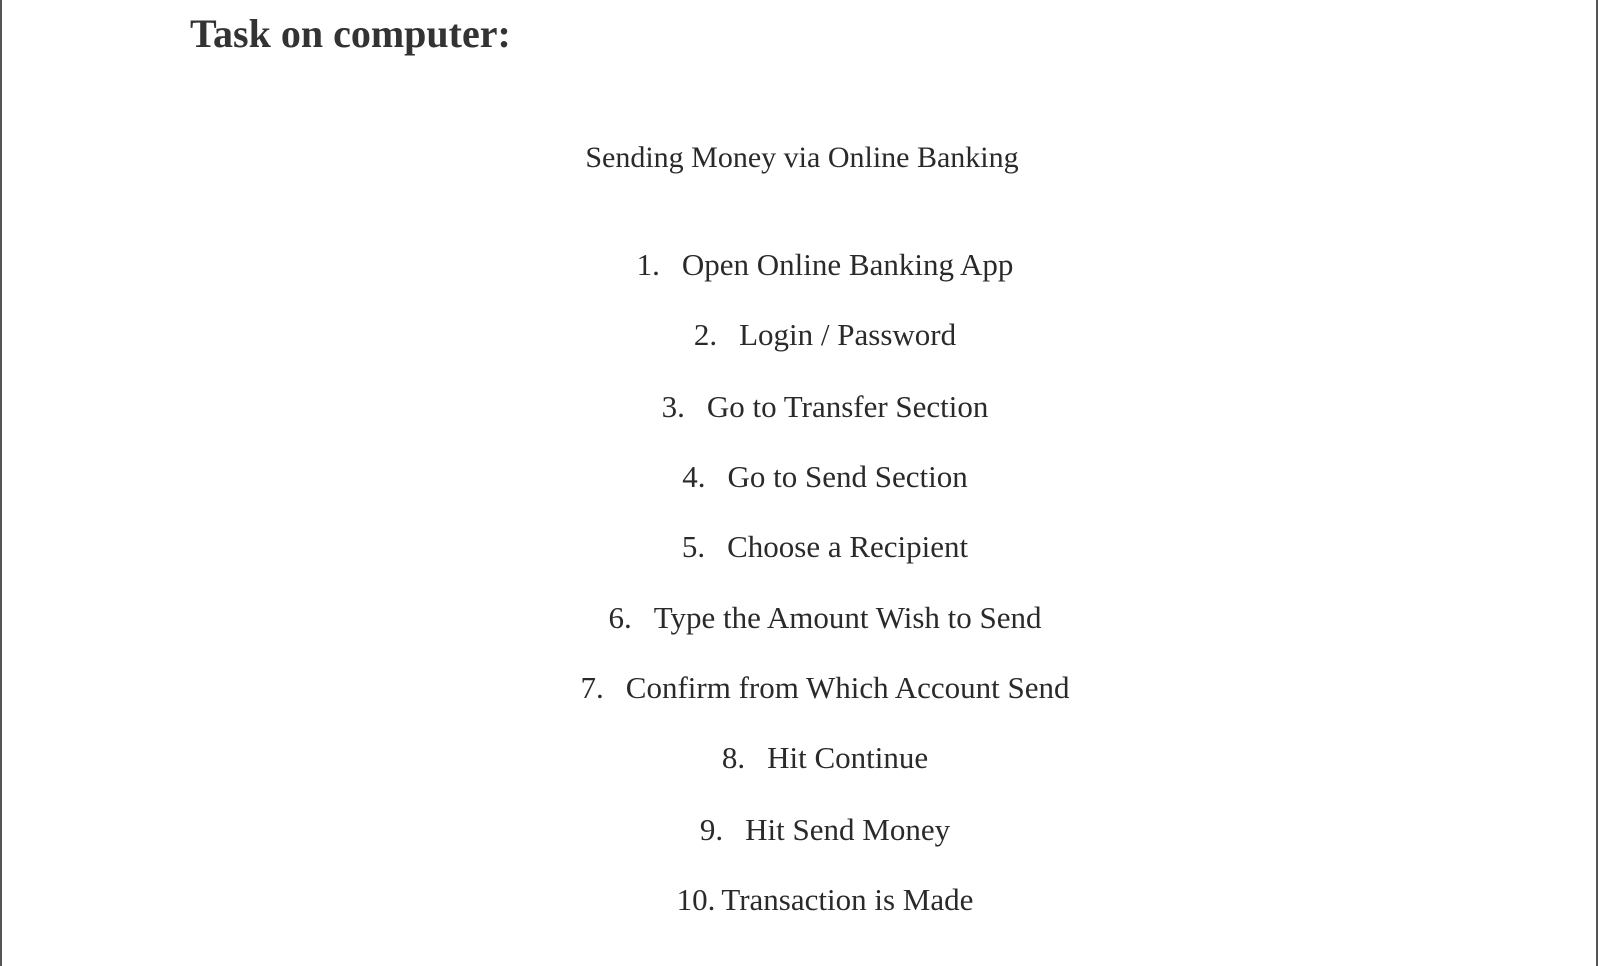 The height and width of the screenshot is (966, 1604). Describe the element at coordinates (1, 483) in the screenshot. I see `page-left-border` at that location.